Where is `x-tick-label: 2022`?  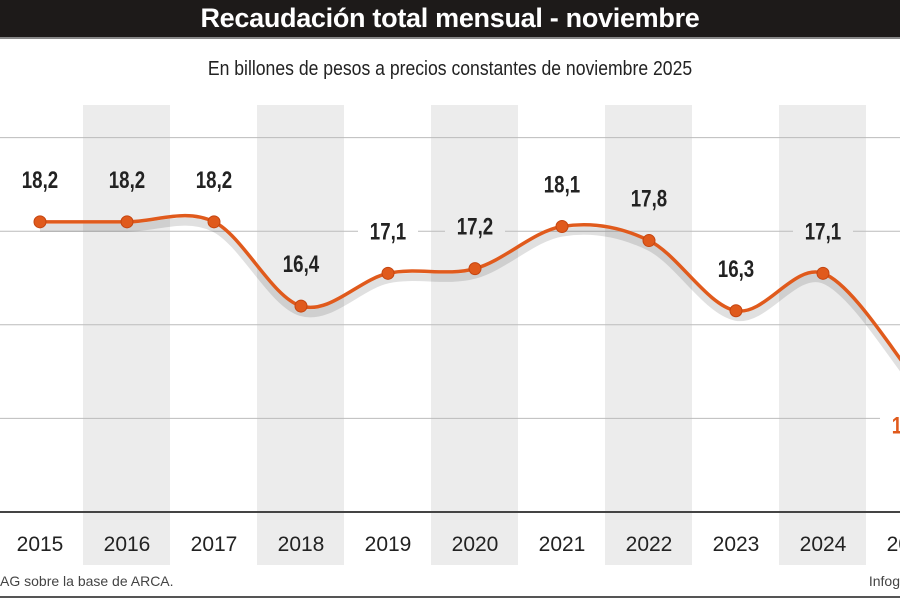
x-tick-label: 2022 is located at coordinates (649, 544).